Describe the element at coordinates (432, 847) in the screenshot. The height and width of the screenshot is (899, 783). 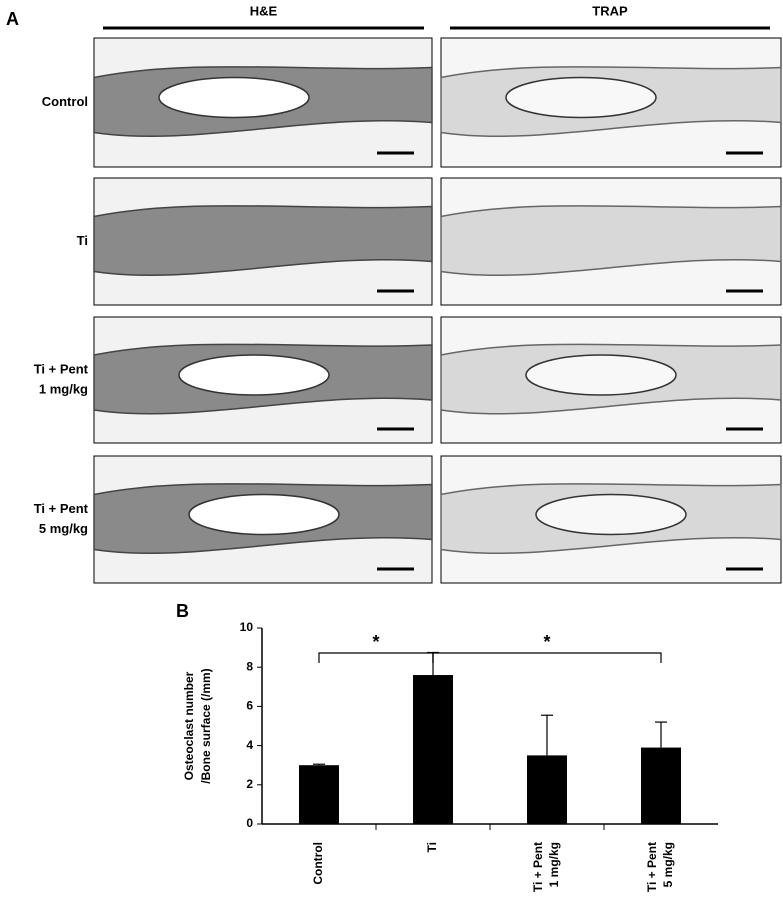
I see `x-tick-label: Ti` at that location.